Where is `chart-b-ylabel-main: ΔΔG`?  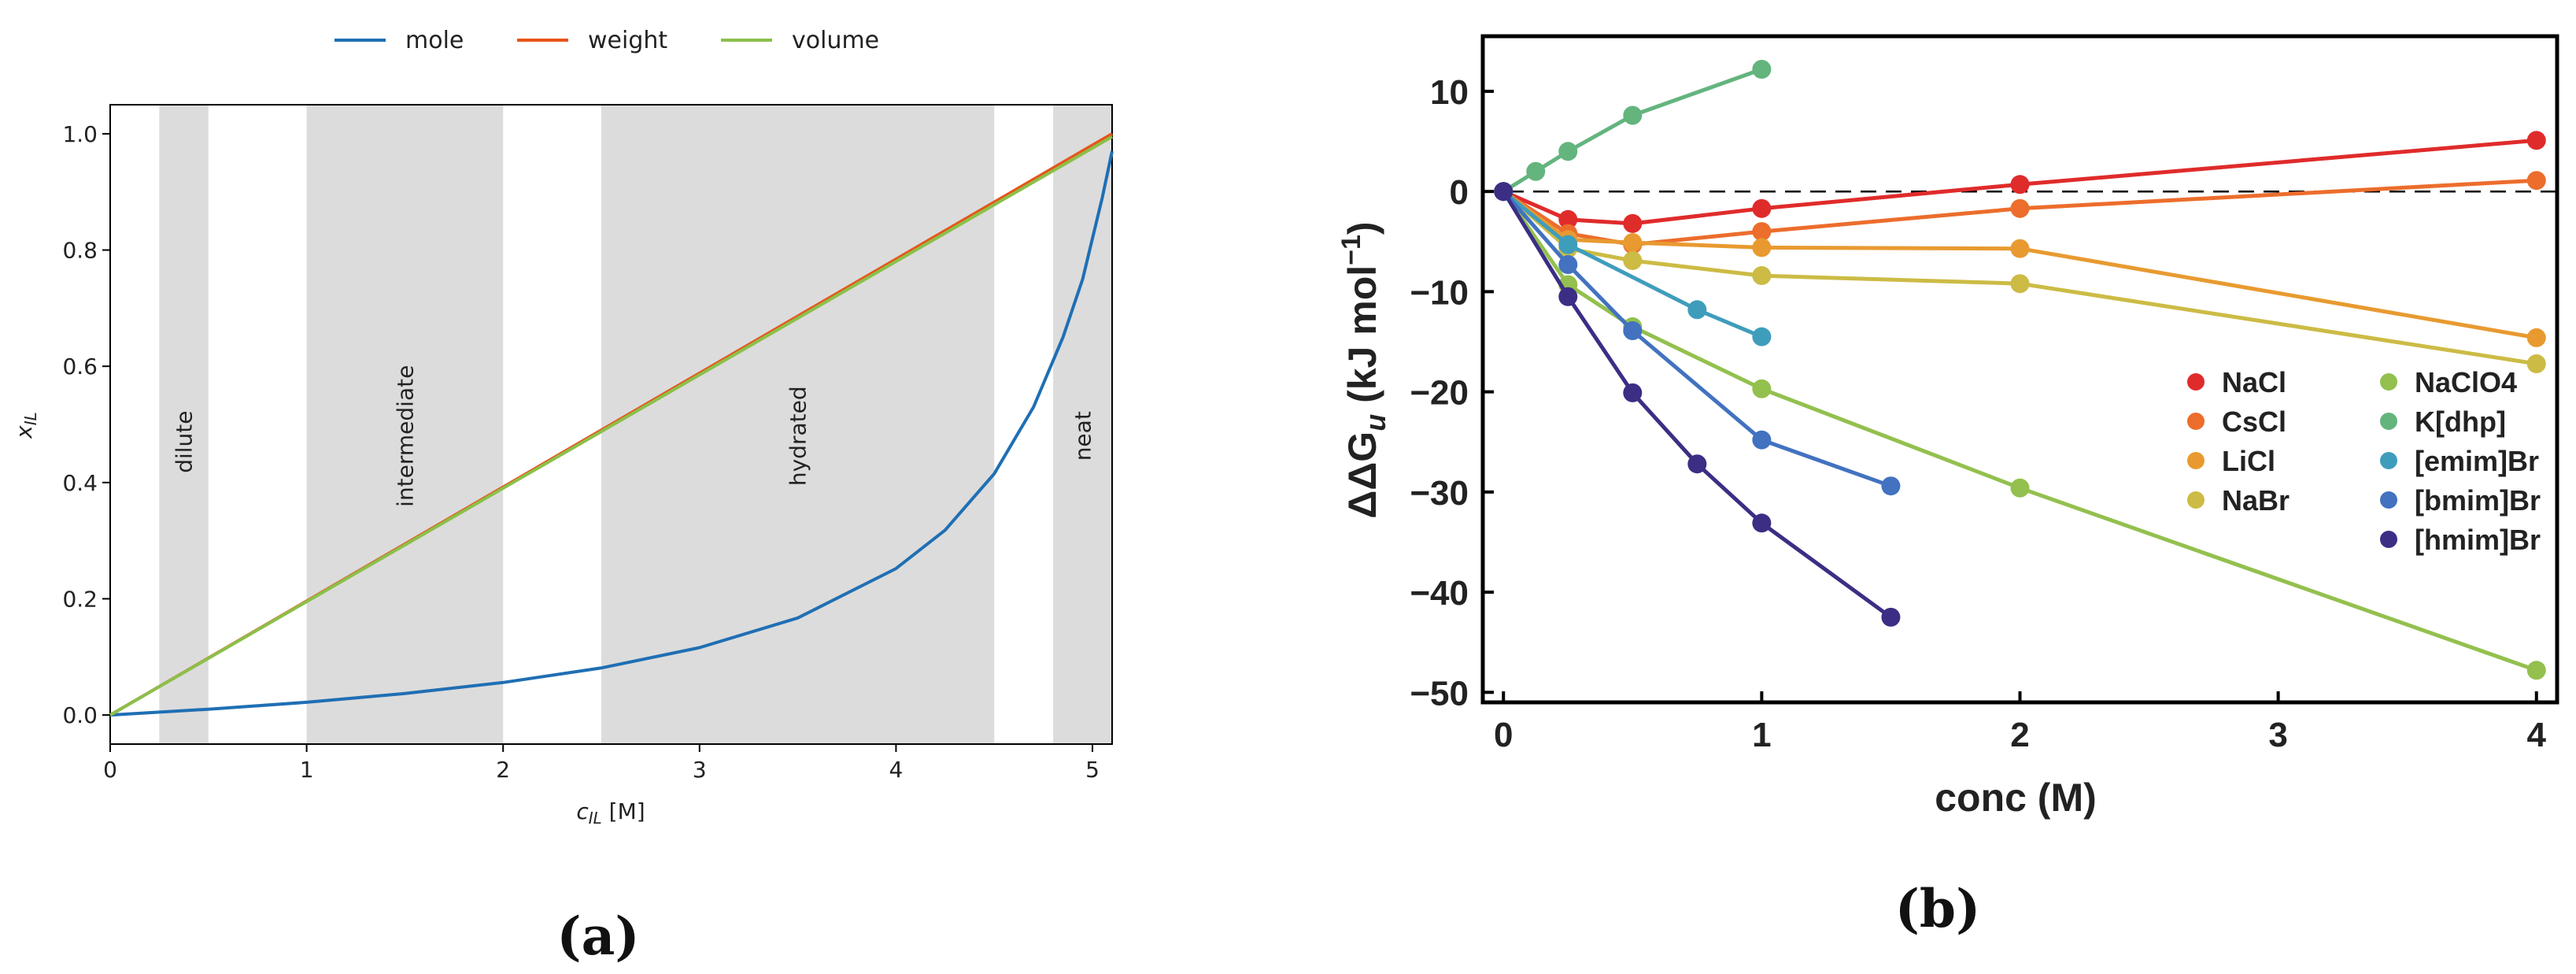 chart-b-ylabel-main: ΔΔG is located at coordinates (1362, 475).